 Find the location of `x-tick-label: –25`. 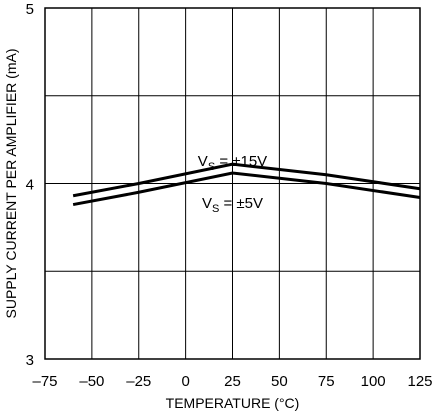

x-tick-label: –25 is located at coordinates (138, 381).